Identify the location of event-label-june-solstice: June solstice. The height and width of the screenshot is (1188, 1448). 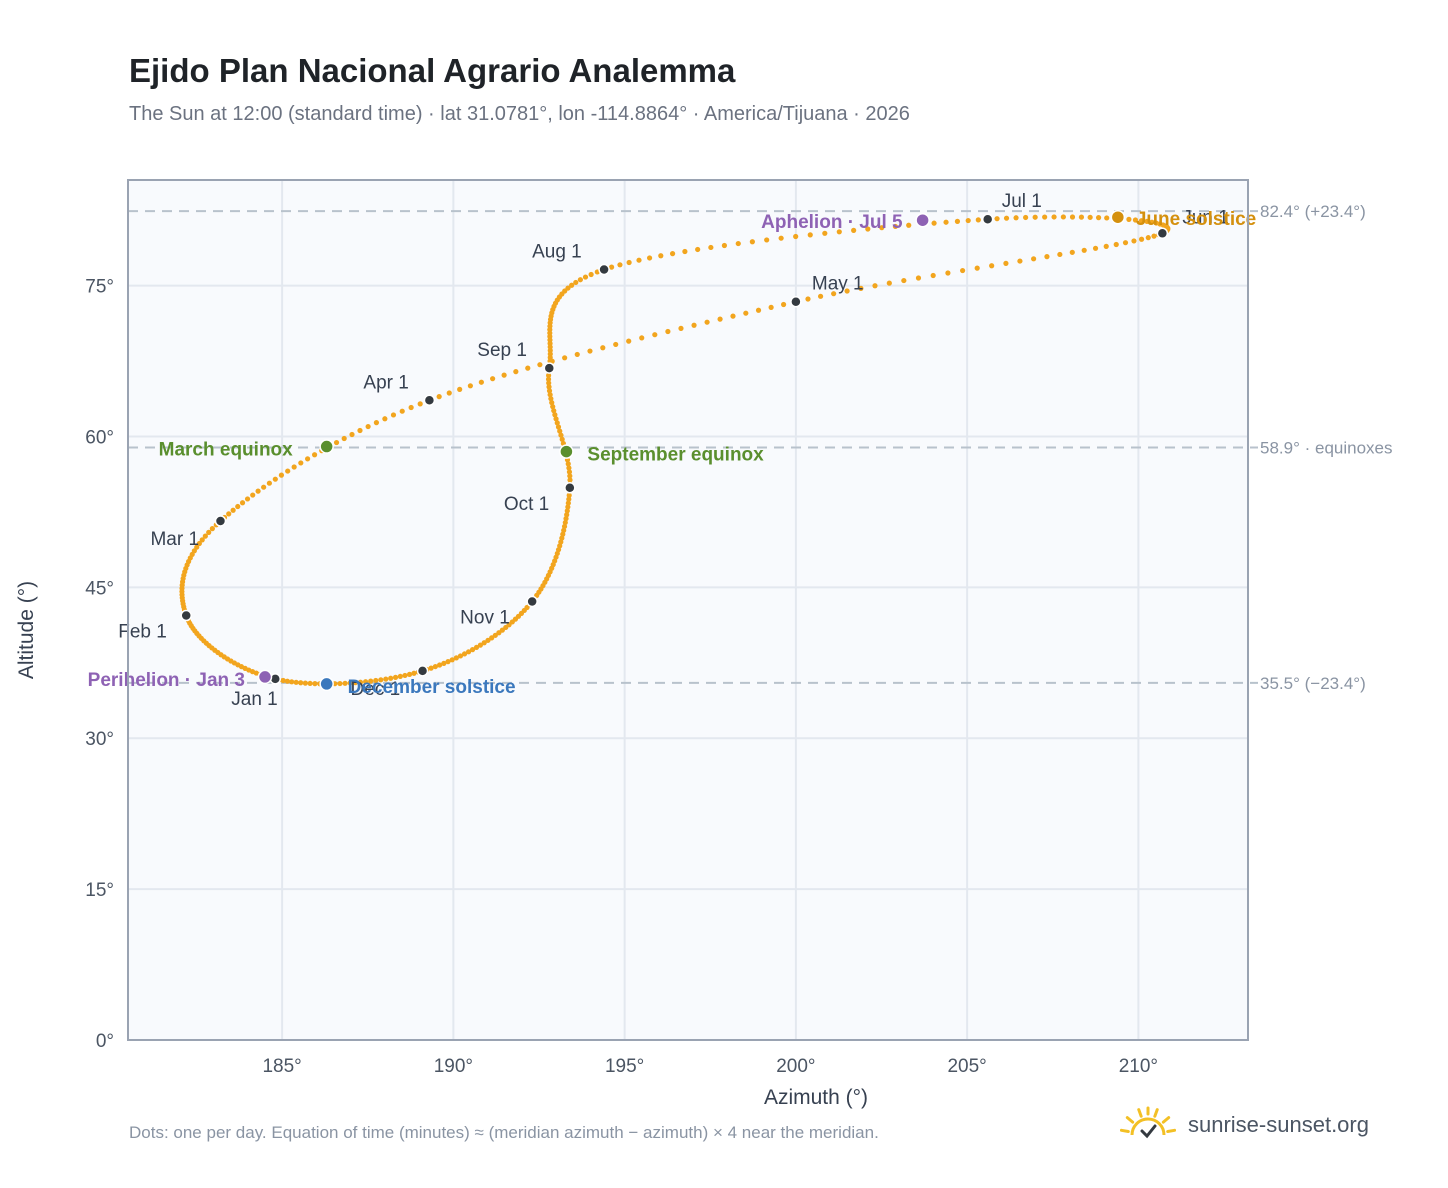
(1196, 219).